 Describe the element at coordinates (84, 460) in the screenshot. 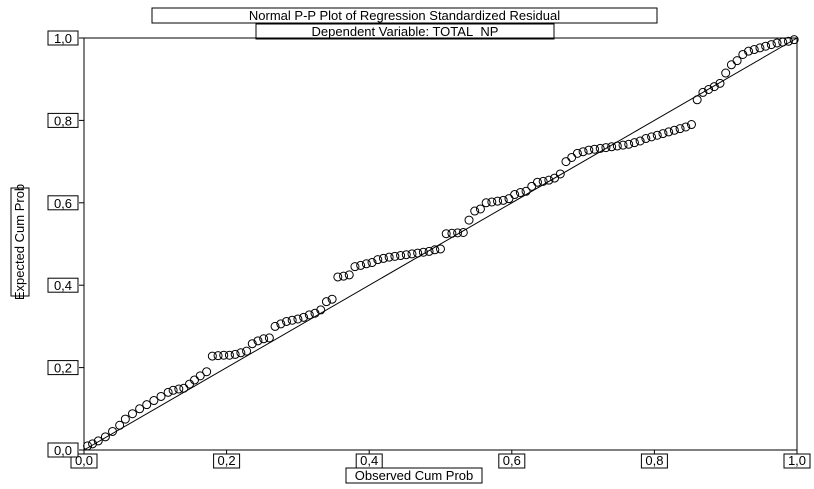

I see `x-tick-label: 0,0` at that location.